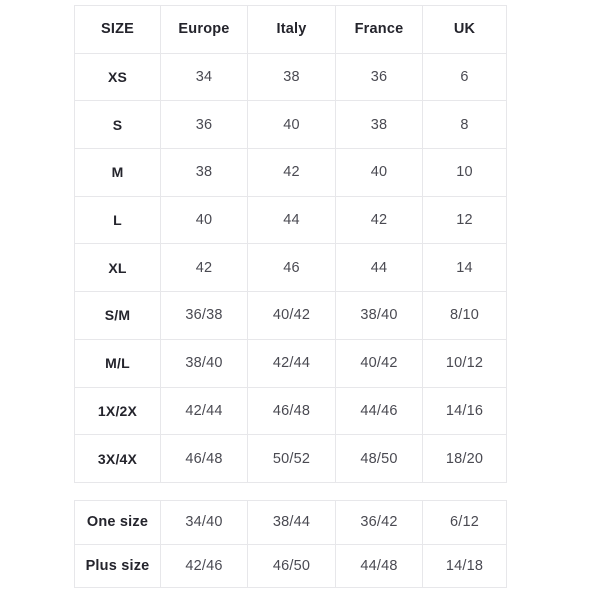 The width and height of the screenshot is (600, 600). Describe the element at coordinates (117, 268) in the screenshot. I see `row-label: XL` at that location.